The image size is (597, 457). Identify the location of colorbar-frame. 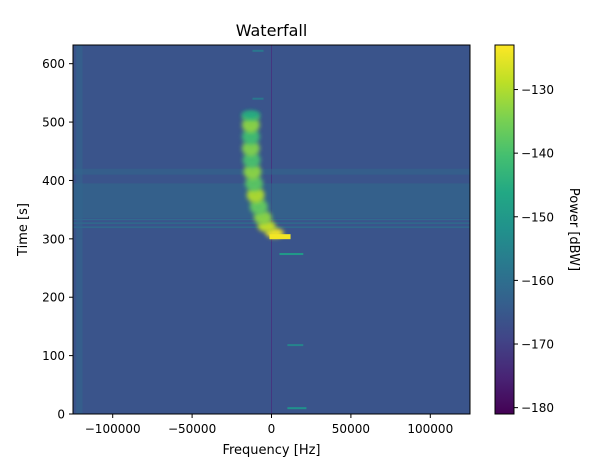
(504, 229).